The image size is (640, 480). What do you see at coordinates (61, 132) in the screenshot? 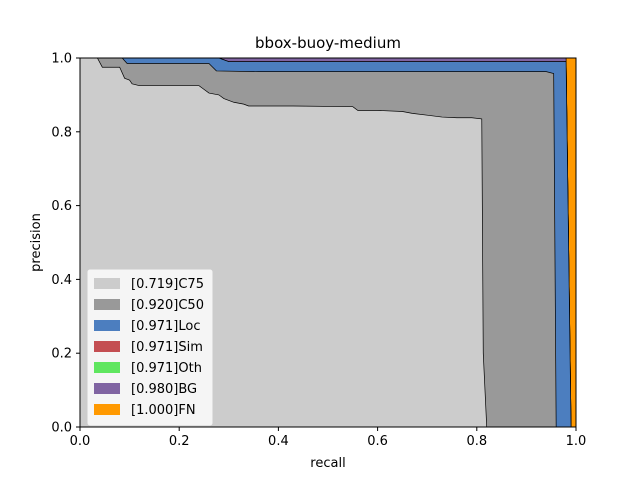
I see `y-tick-label: 0.8` at bounding box center [61, 132].